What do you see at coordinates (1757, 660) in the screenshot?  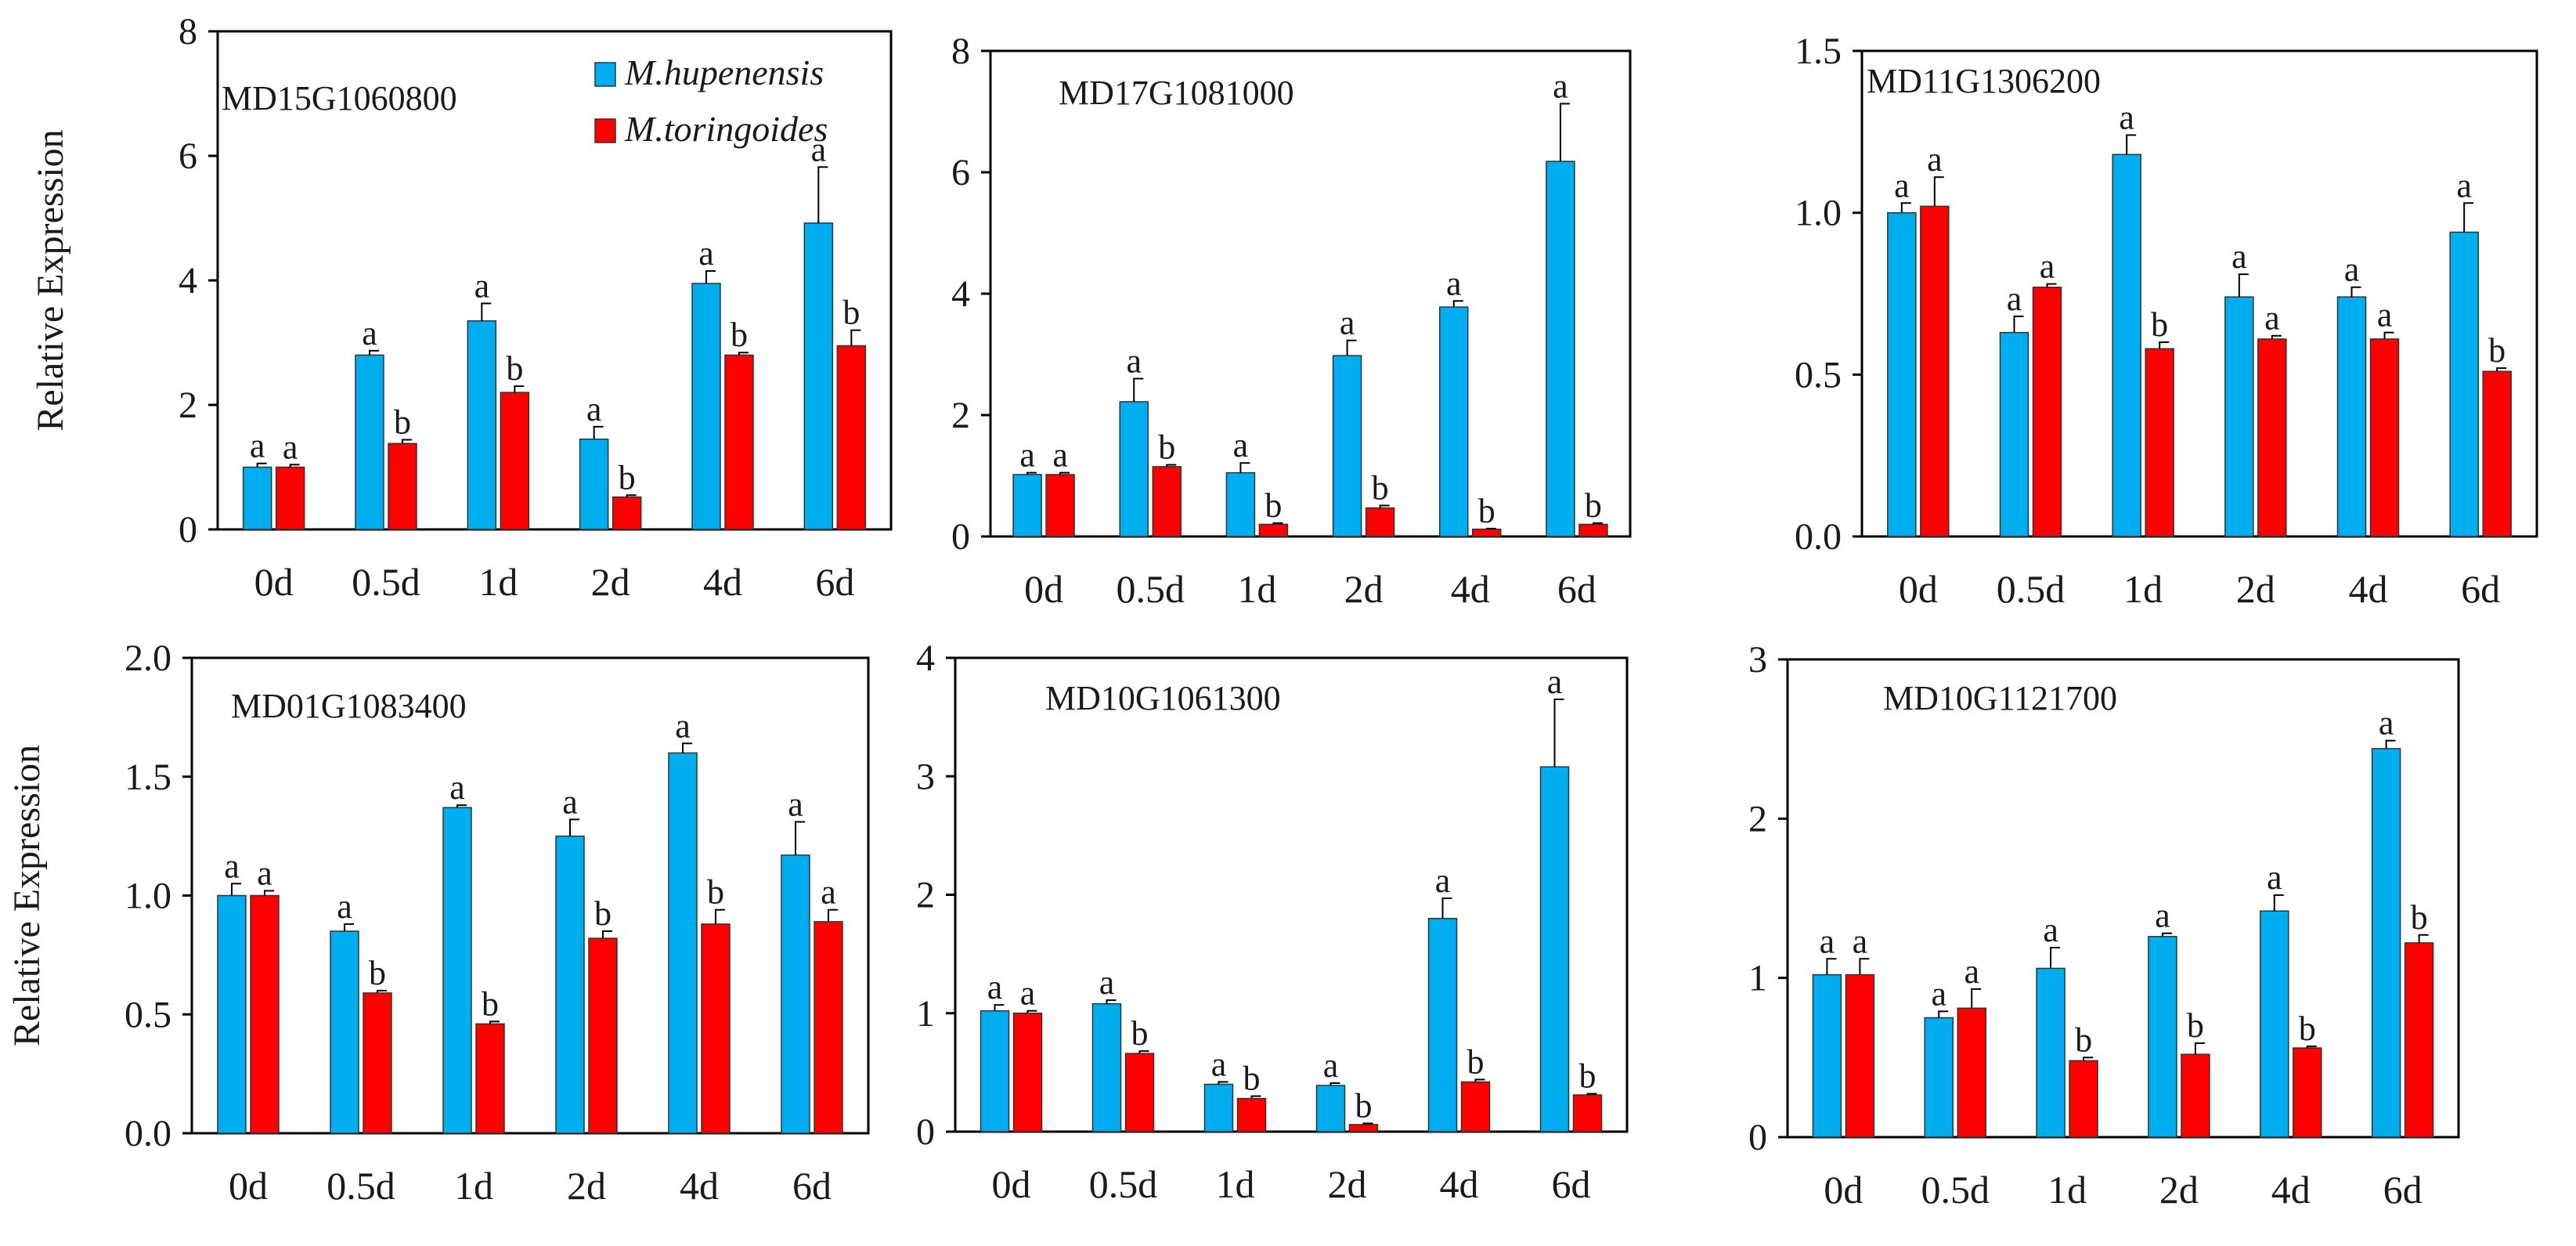 I see `y-tick-label: 3` at bounding box center [1757, 660].